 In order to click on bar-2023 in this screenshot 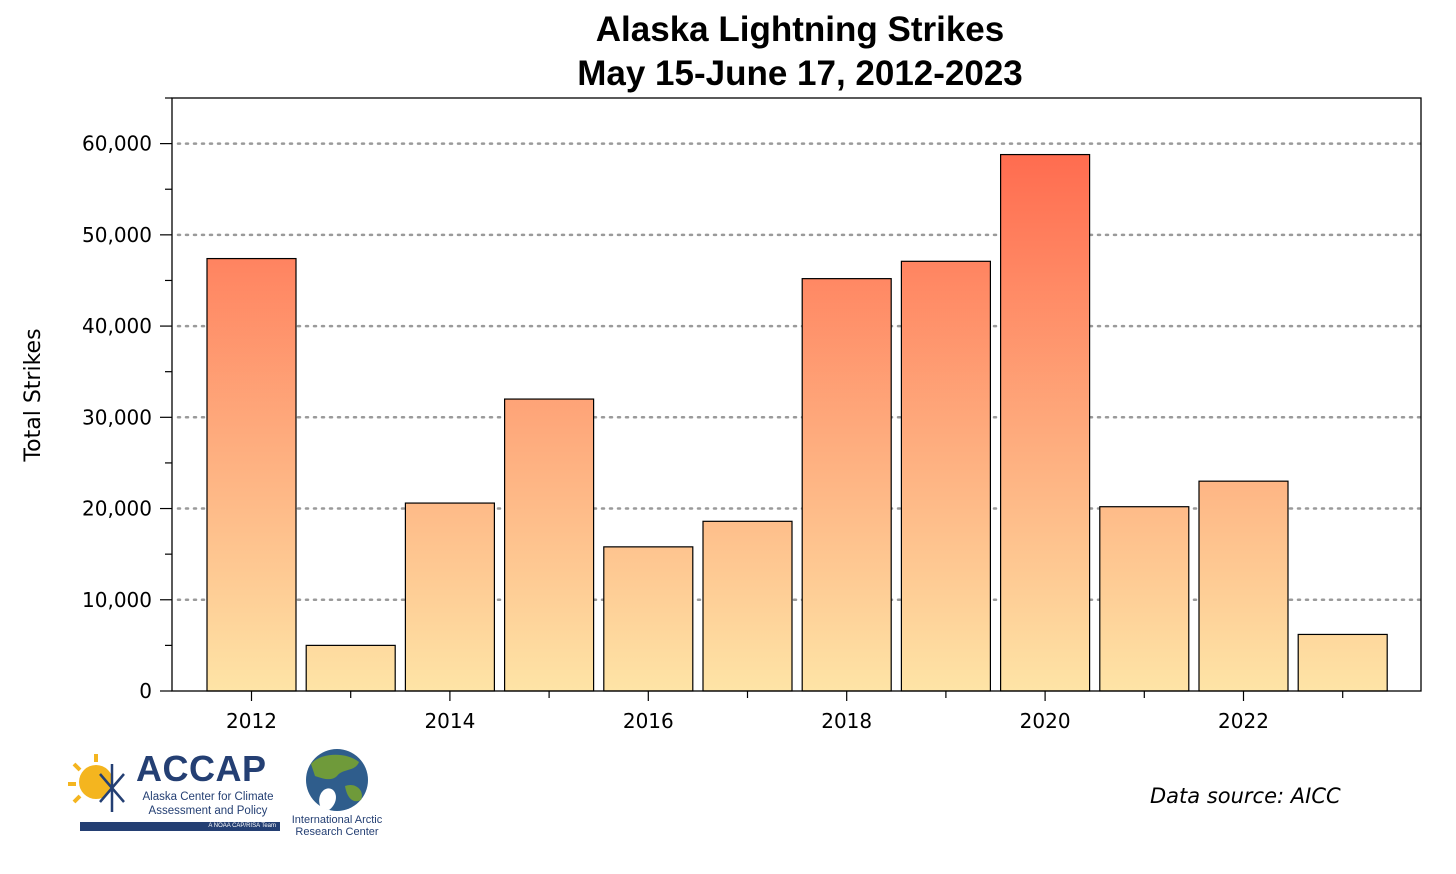, I will do `click(1342, 662)`.